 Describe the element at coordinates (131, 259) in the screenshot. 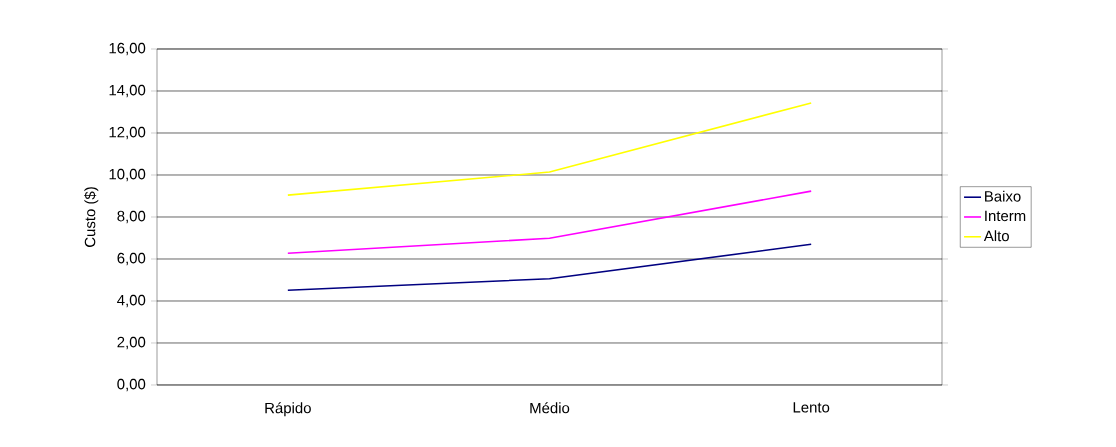

I see `y-tick-label: 6,00` at that location.